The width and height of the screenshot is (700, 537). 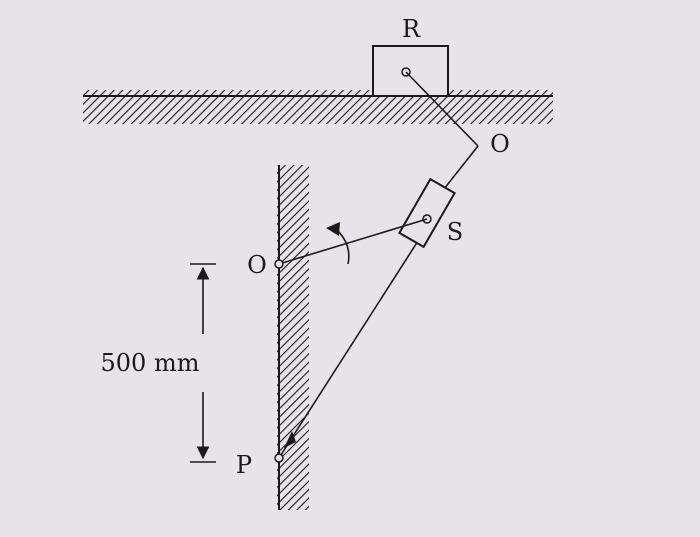 What do you see at coordinates (279, 264) in the screenshot?
I see `pivot-o-left` at bounding box center [279, 264].